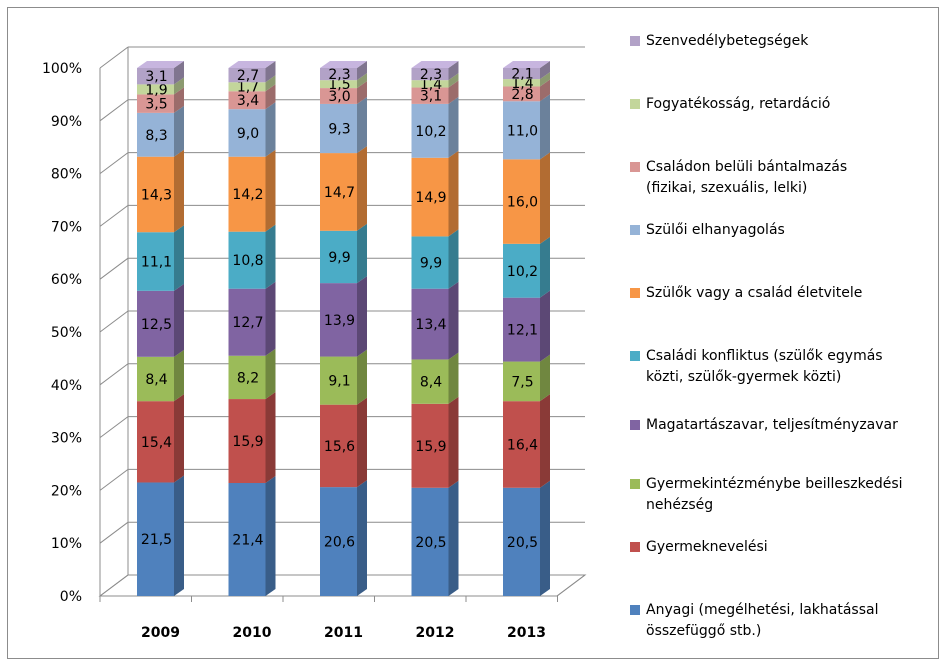 The width and height of the screenshot is (946, 666). Describe the element at coordinates (156, 263) in the screenshot. I see `data-label: 11,1` at that location.